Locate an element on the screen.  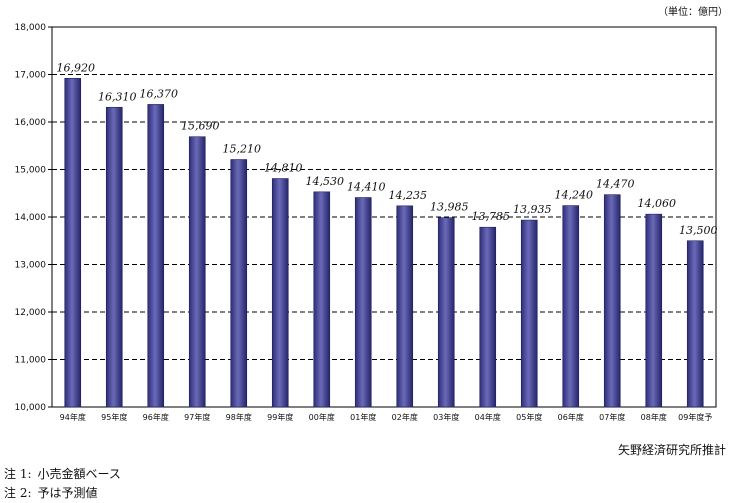
x-tick-label: 05年度 is located at coordinates (529, 417).